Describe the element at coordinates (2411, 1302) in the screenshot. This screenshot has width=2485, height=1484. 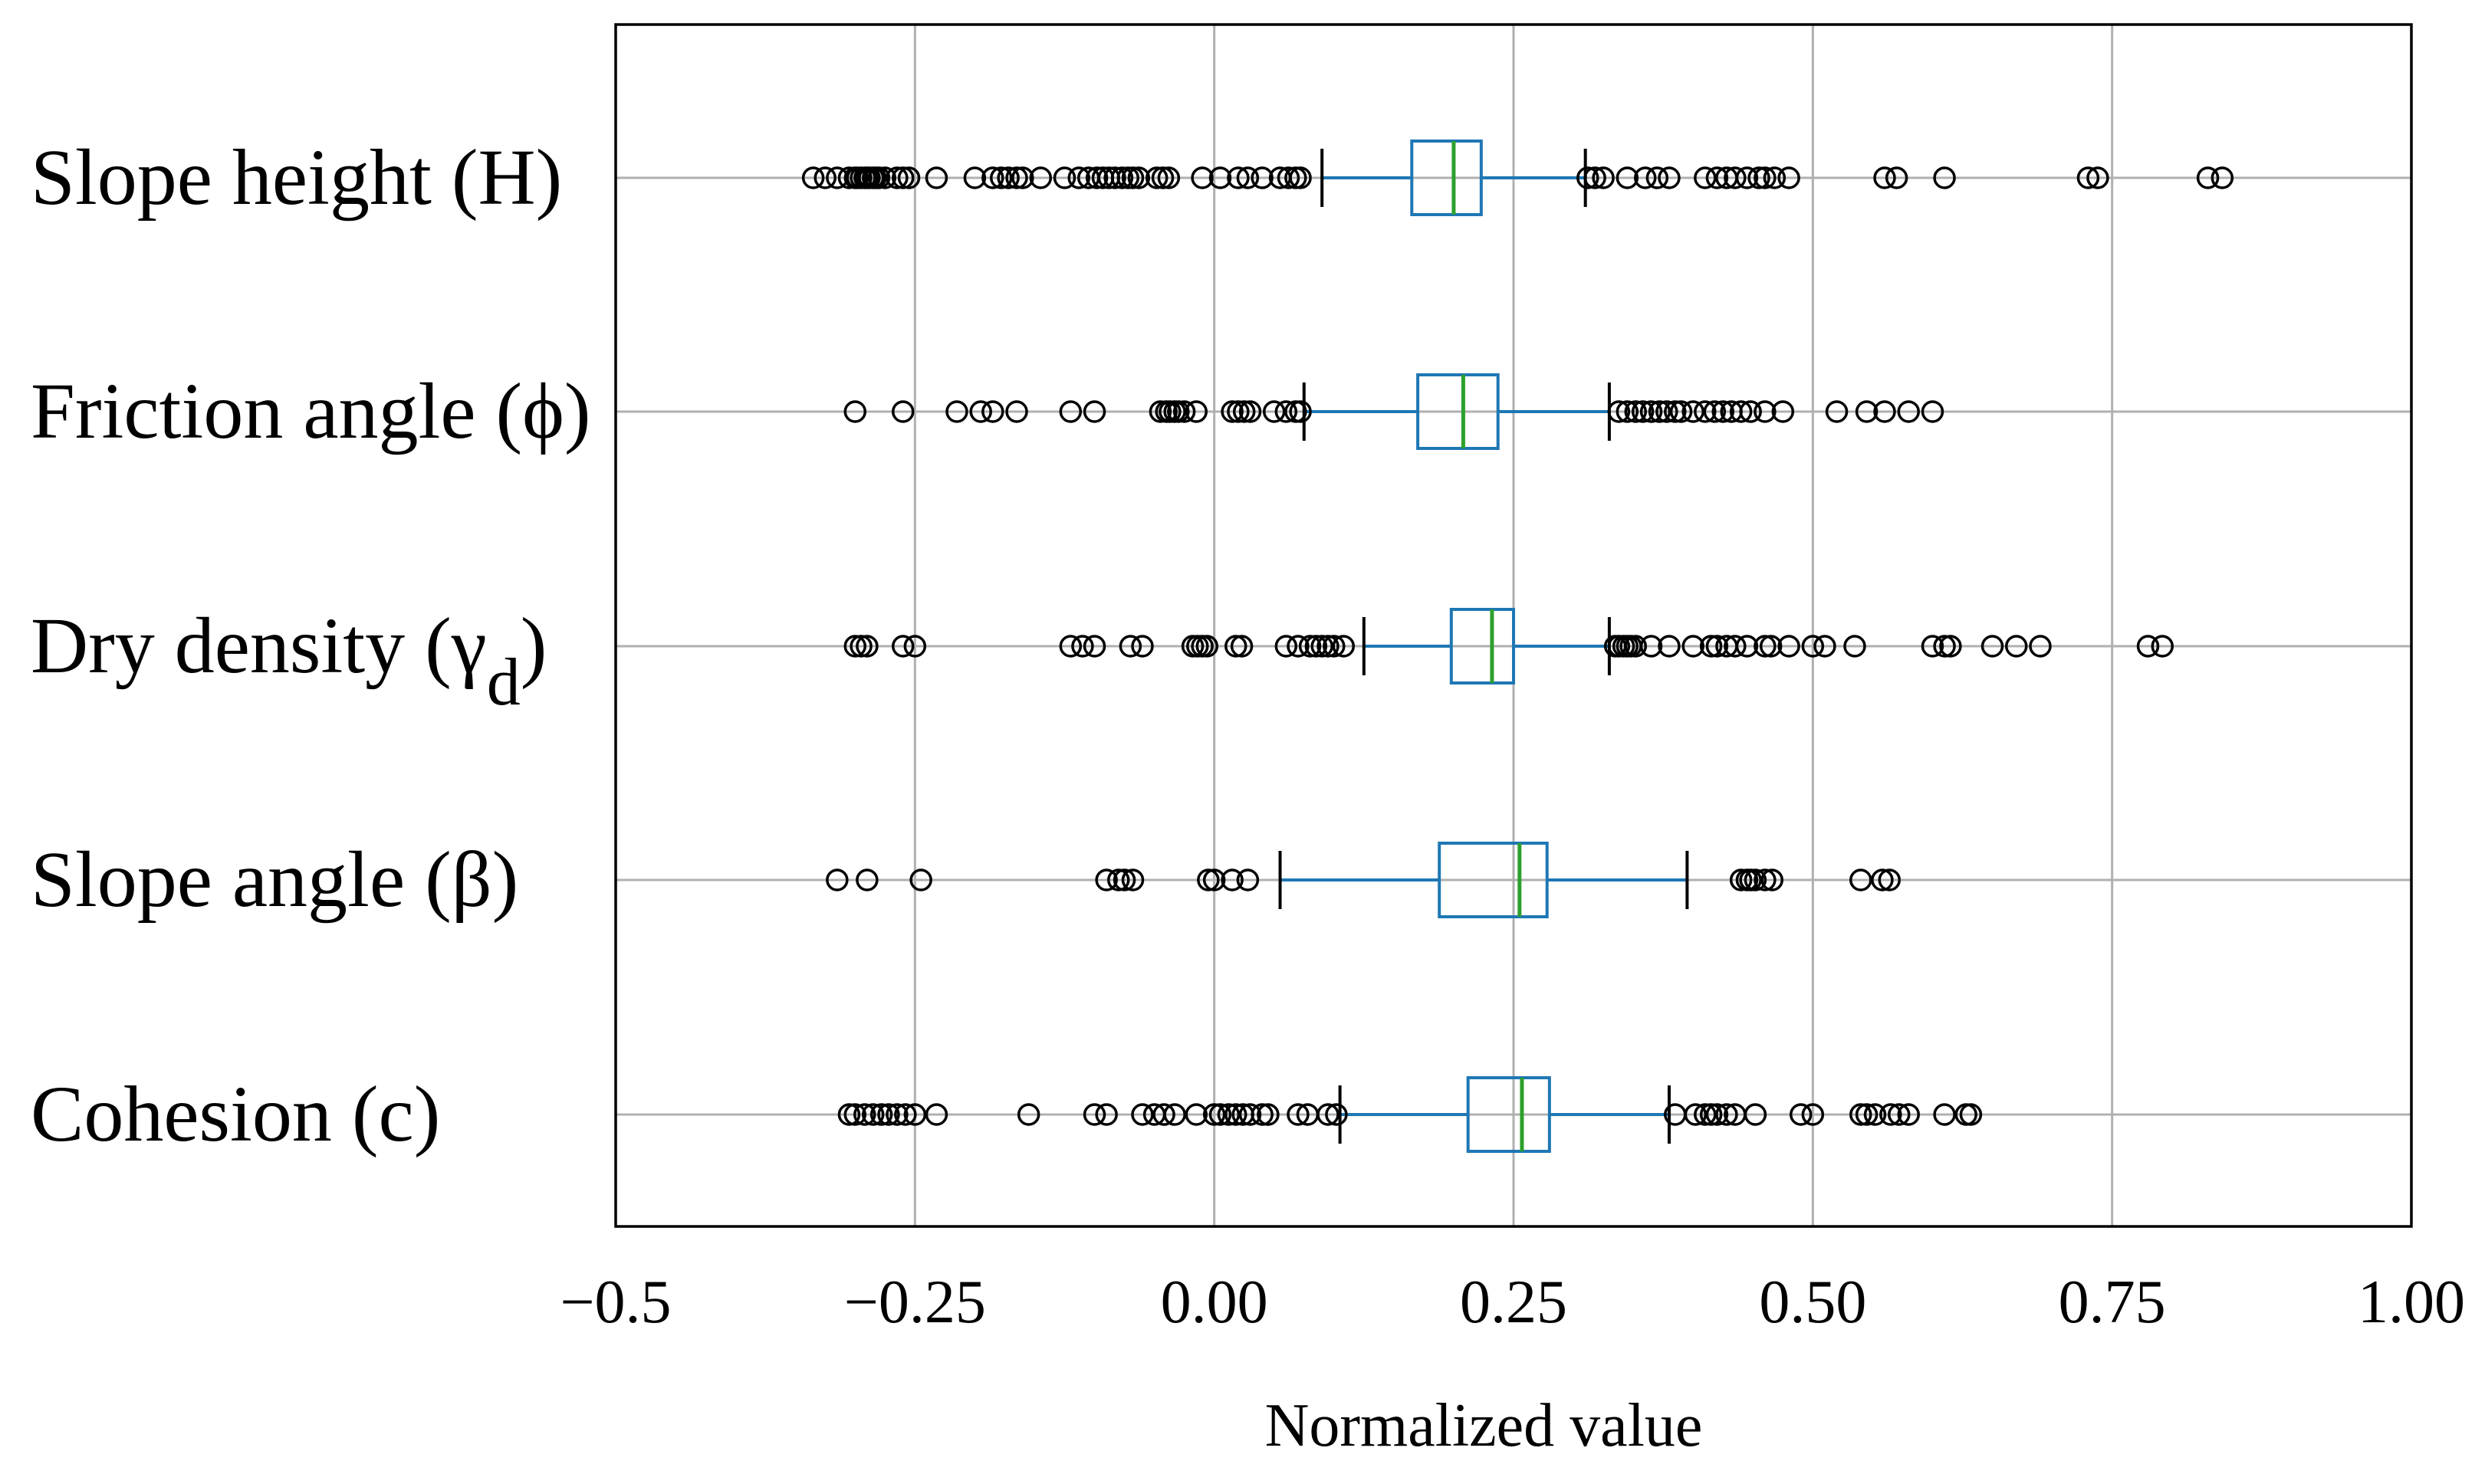
I see `x-tick-label: 1.00` at that location.